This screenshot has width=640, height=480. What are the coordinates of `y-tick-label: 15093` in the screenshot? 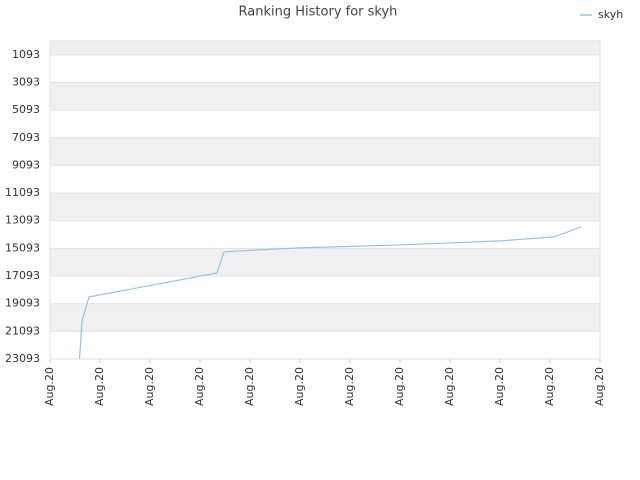 It's located at (22, 247).